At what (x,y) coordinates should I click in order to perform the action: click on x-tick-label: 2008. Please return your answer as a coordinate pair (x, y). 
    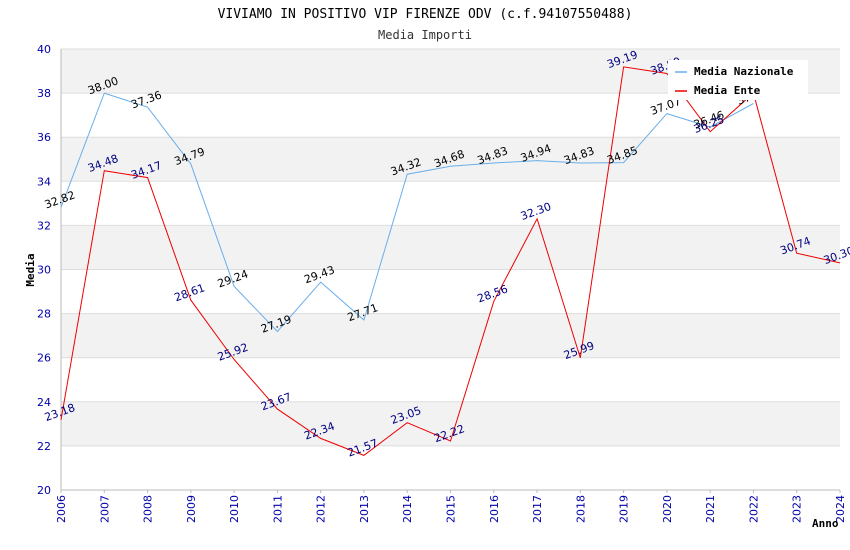
    Looking at the image, I should click on (148, 509).